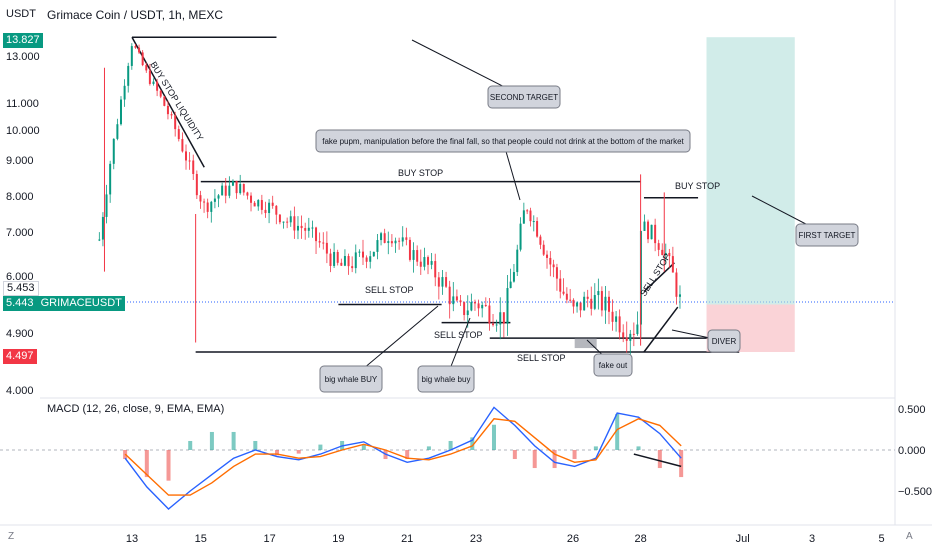  Describe the element at coordinates (11, 536) in the screenshot. I see `timezone-button: Z` at that location.